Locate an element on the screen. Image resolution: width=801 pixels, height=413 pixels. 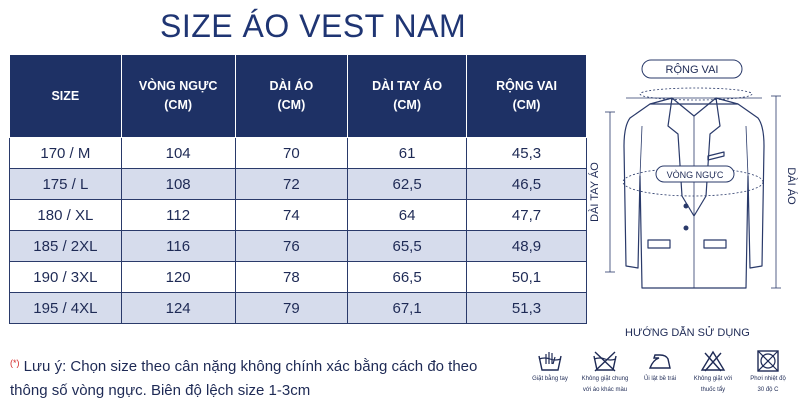
cell-shoulder: 47,7 is located at coordinates (526, 215).